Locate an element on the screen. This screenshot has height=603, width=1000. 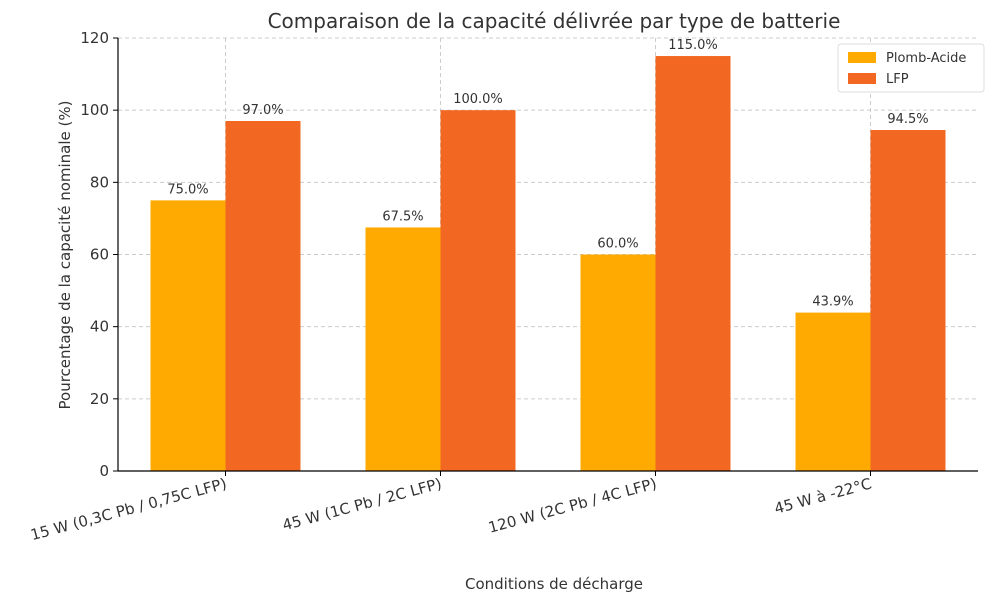
data-label-plomb-acide-2: 67.5% is located at coordinates (402, 216).